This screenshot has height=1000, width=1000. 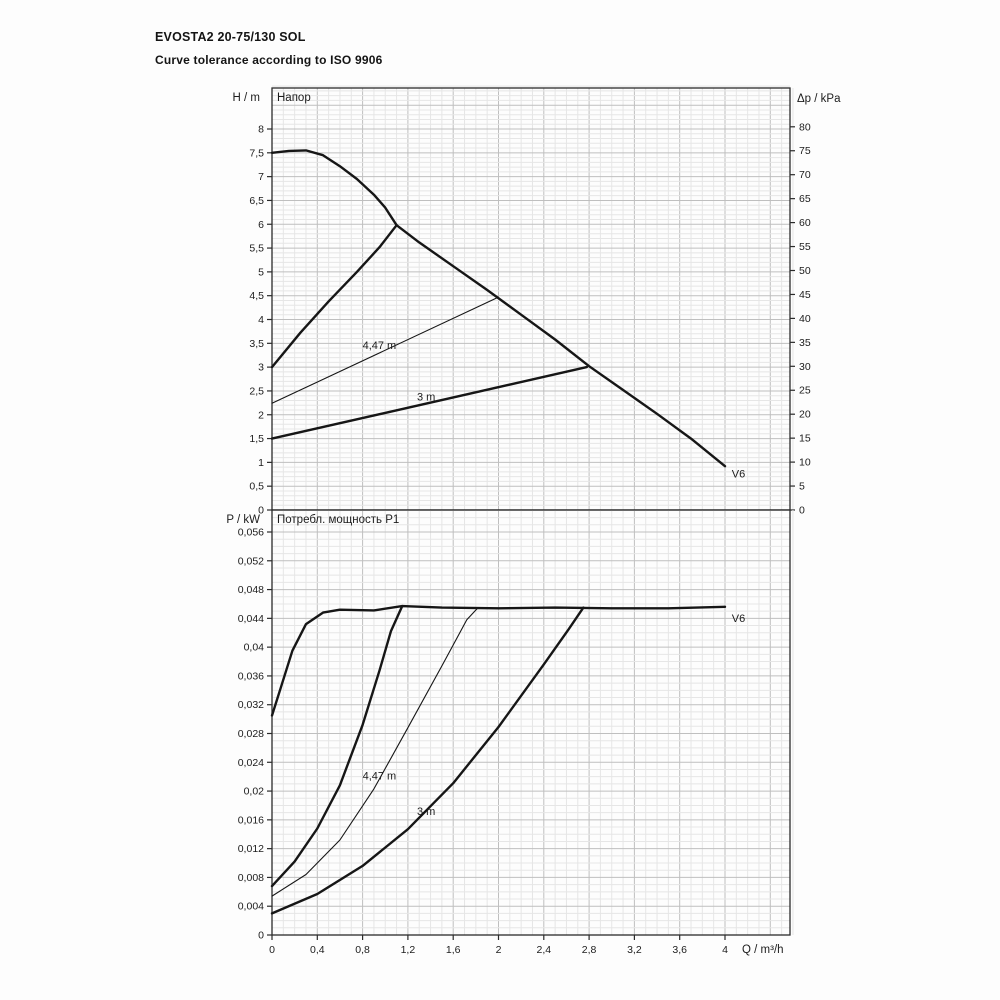 What do you see at coordinates (634, 950) in the screenshot?
I see `tick-label: 3,2` at bounding box center [634, 950].